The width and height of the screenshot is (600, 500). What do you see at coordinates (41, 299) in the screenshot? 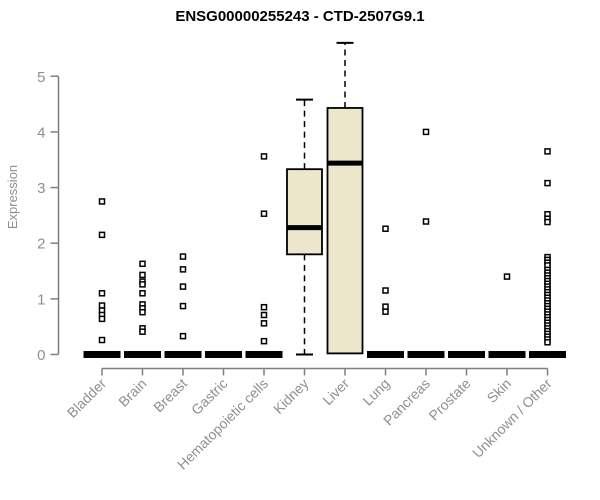
I see `y-tick-label: 1` at bounding box center [41, 299].